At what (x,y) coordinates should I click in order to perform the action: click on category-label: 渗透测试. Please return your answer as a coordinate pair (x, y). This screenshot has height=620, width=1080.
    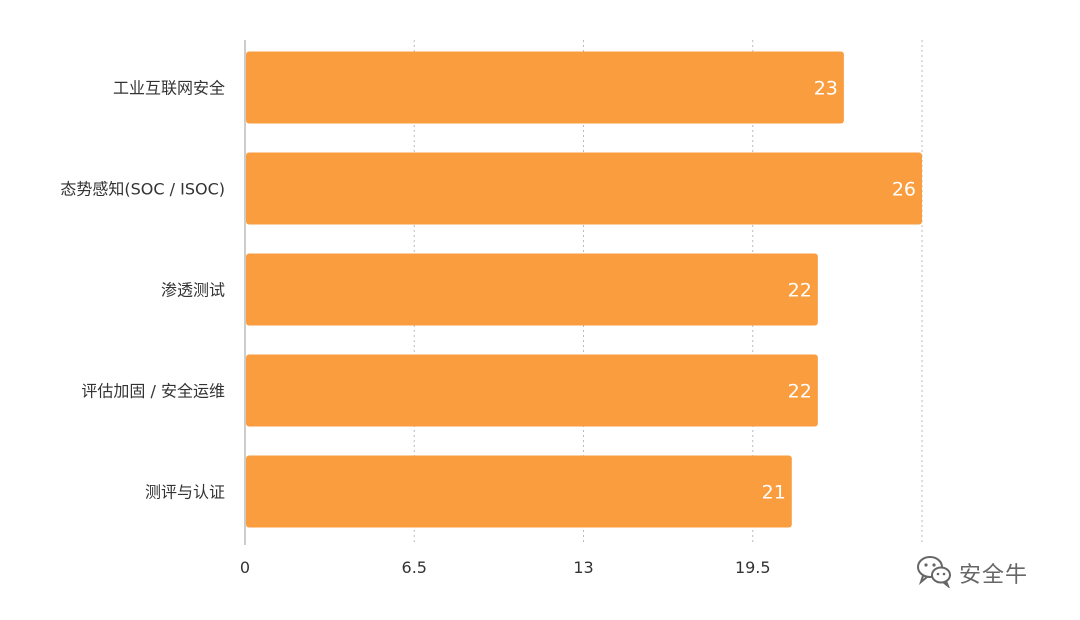
    Looking at the image, I should click on (193, 290).